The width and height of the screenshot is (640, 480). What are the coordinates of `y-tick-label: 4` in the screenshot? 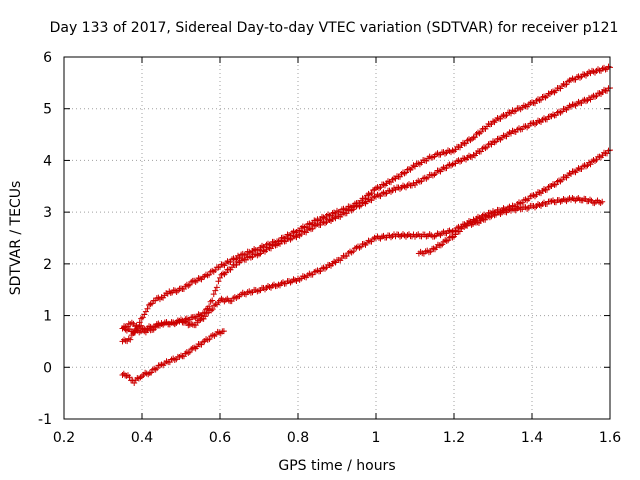 It's located at (47, 161).